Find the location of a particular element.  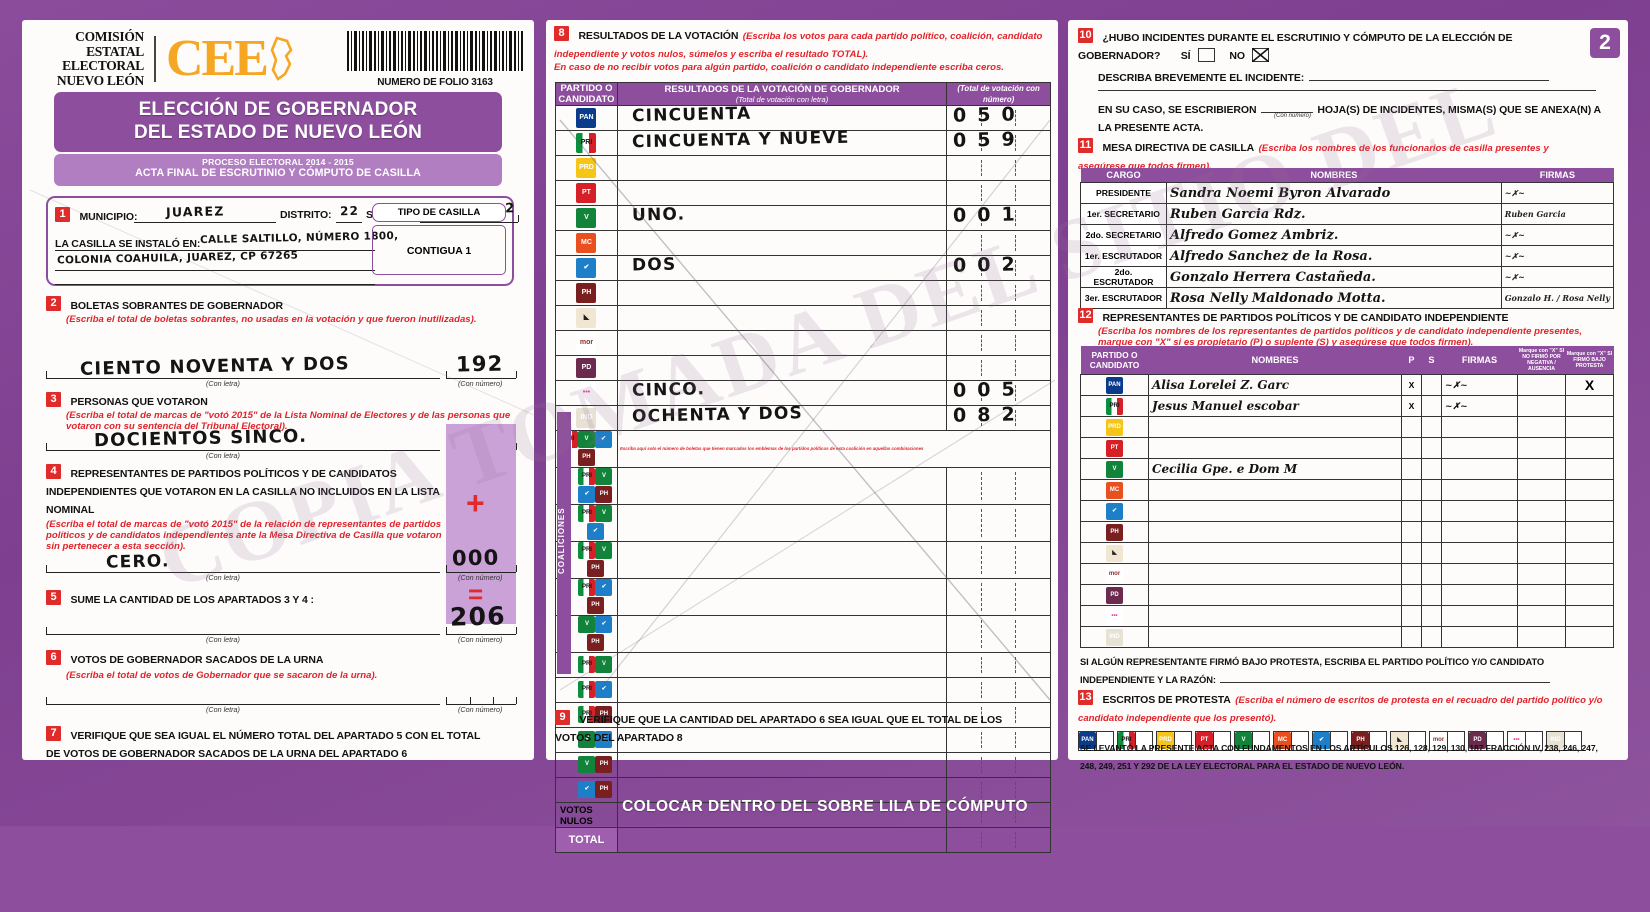

mesa-nombre: Ruben Garcia Rdz. is located at coordinates (1334, 214).